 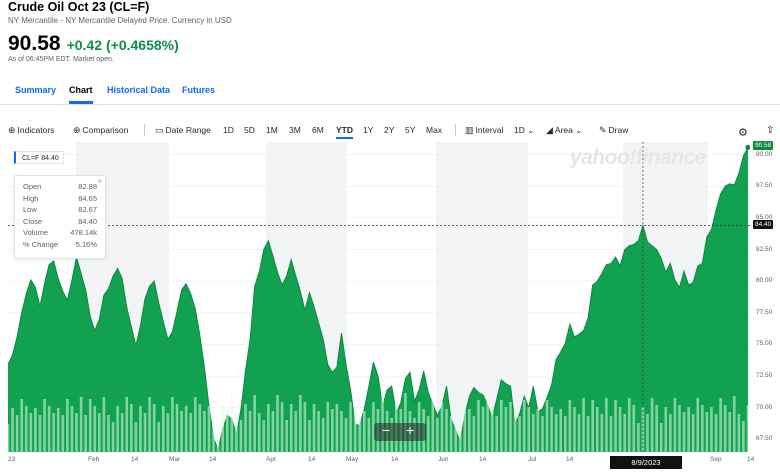 What do you see at coordinates (716, 459) in the screenshot?
I see `x-tick-label: Sep` at bounding box center [716, 459].